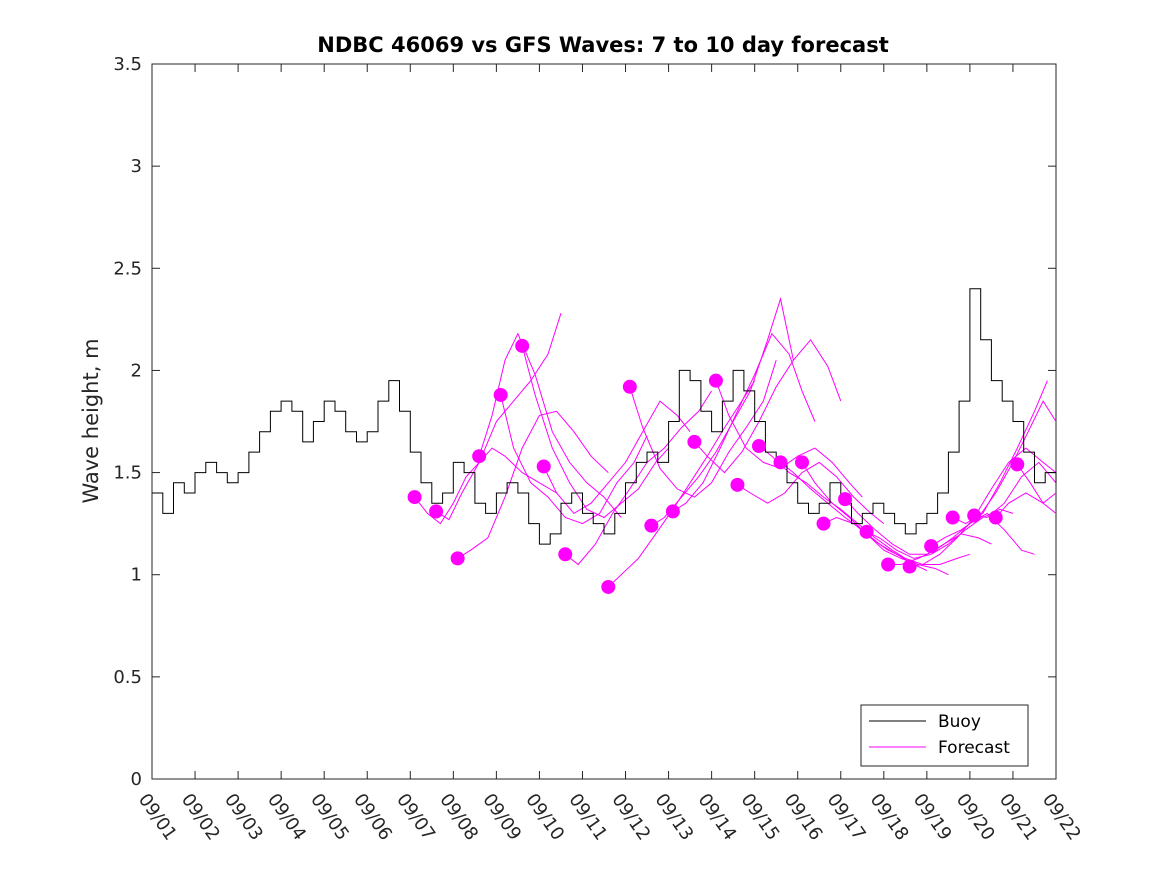 The height and width of the screenshot is (875, 1167). I want to click on y-axis-label: Wave height, m, so click(91, 420).